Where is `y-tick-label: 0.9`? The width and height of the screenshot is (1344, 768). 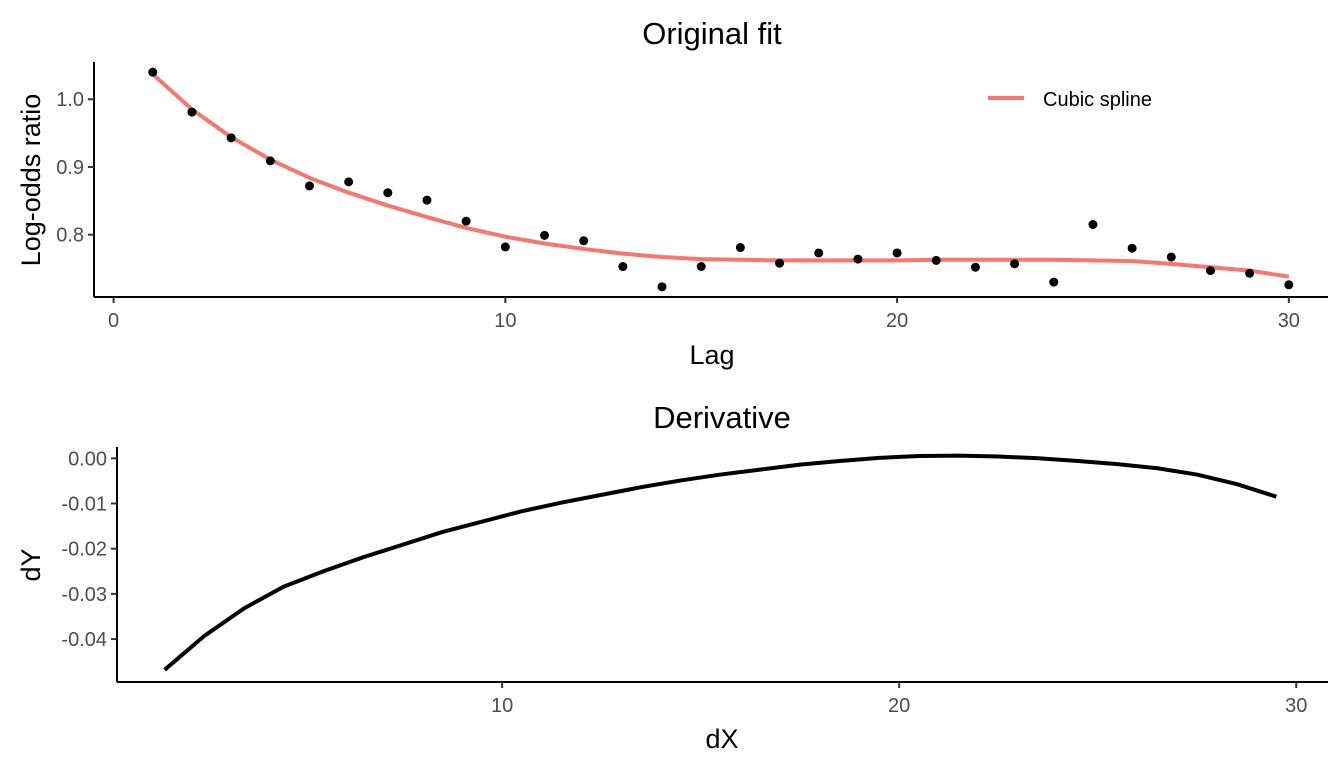 y-tick-label: 0.9 is located at coordinates (70, 168).